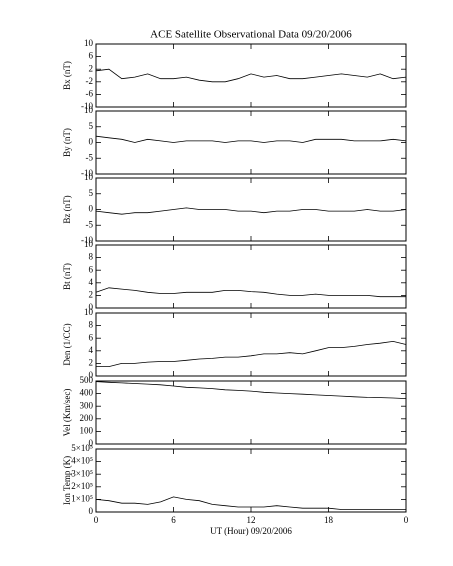 The height and width of the screenshot is (566, 453). What do you see at coordinates (329, 520) in the screenshot?
I see `x-tick-label: 18` at bounding box center [329, 520].